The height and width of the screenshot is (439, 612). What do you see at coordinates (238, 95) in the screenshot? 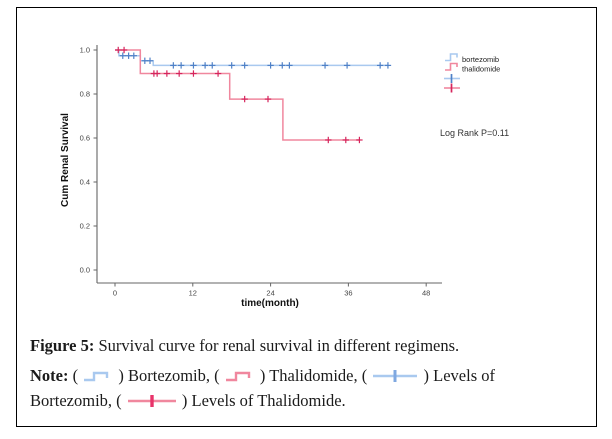
I see `thalidomide-survival-curve` at bounding box center [238, 95].